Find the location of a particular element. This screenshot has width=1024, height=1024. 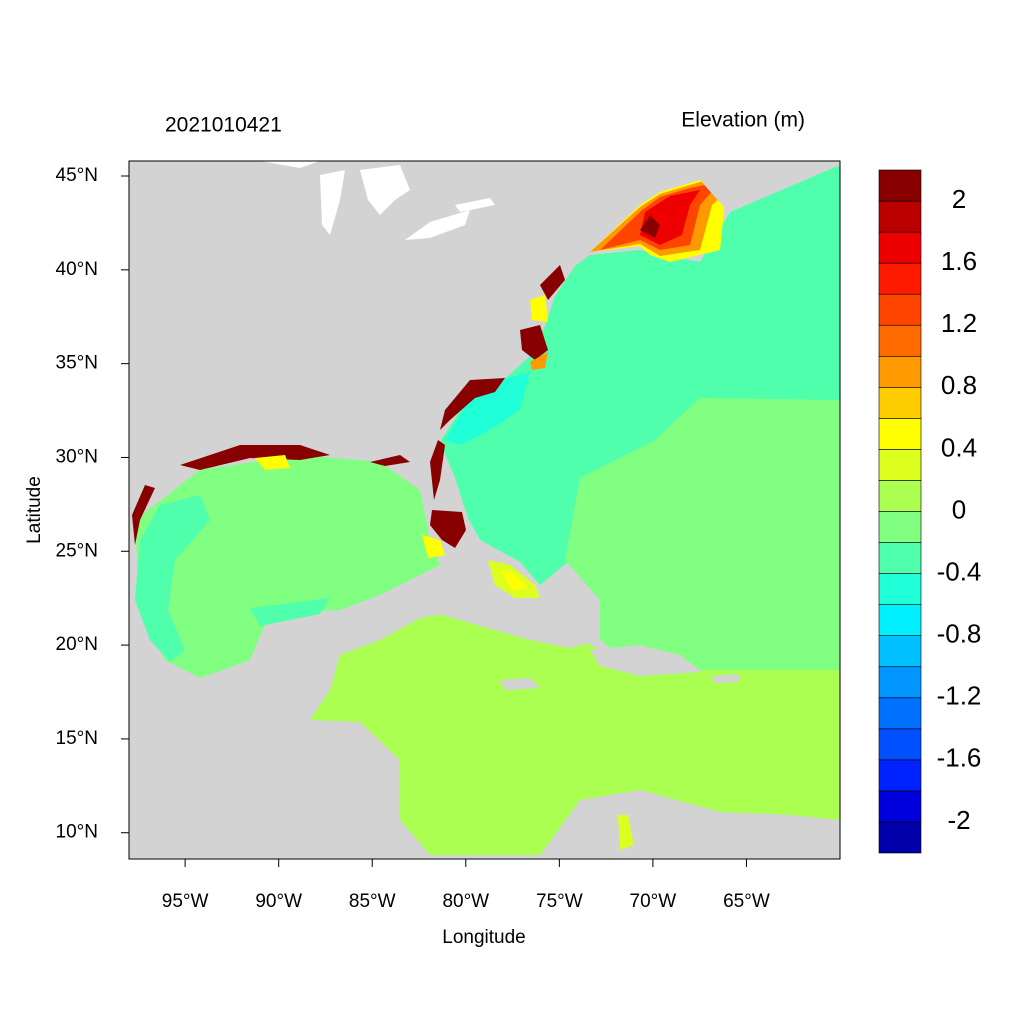

y-tick-label: 30°N is located at coordinates (77, 456).